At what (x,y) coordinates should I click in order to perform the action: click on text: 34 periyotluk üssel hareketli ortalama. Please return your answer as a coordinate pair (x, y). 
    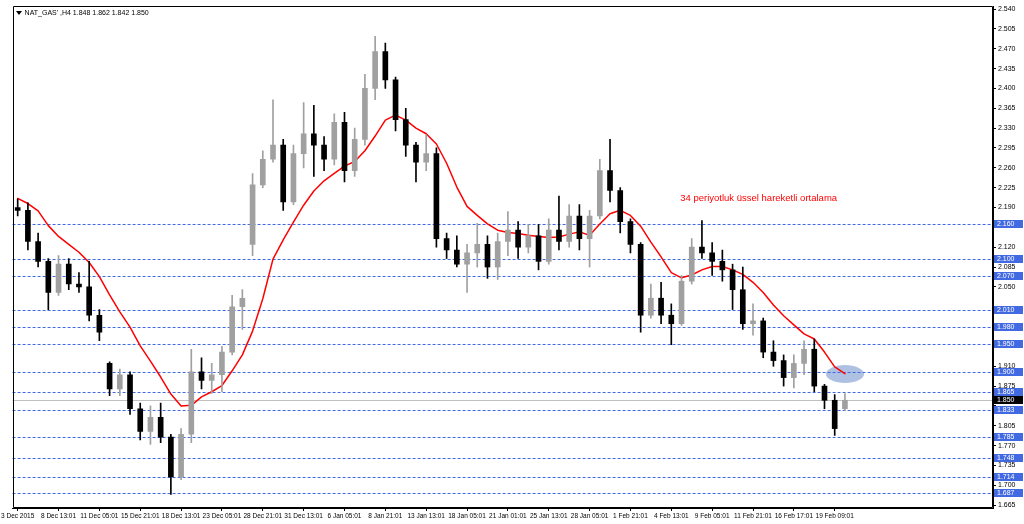
    Looking at the image, I should click on (759, 197).